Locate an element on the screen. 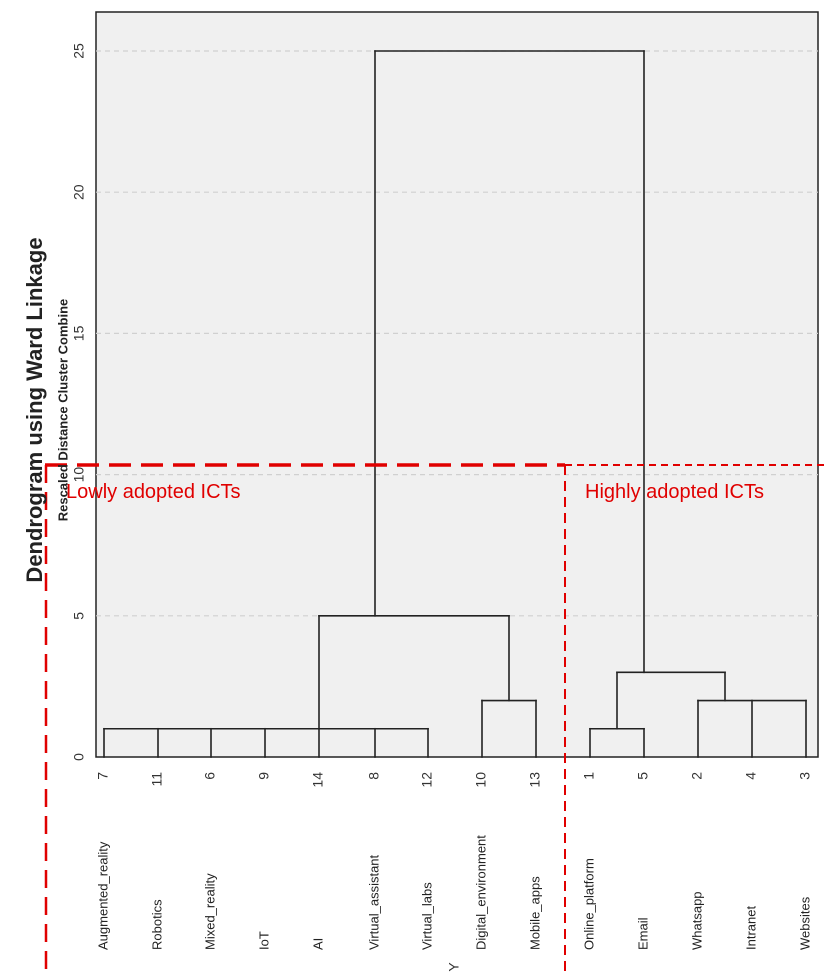  leaf-case-number: 9 is located at coordinates (264, 776).